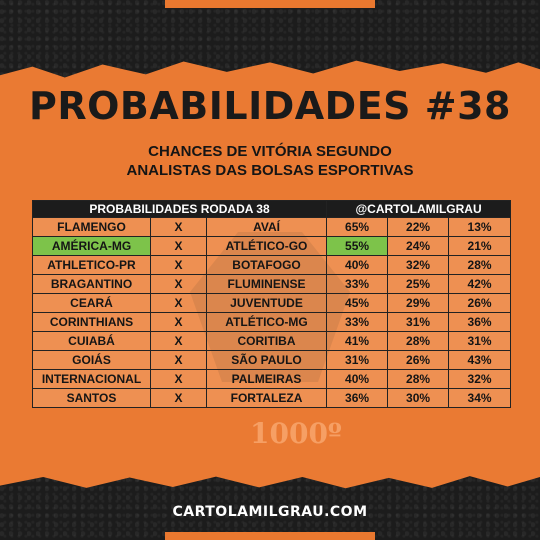  What do you see at coordinates (91, 360) in the screenshot?
I see `home-team-cell: GOIÁS` at bounding box center [91, 360].